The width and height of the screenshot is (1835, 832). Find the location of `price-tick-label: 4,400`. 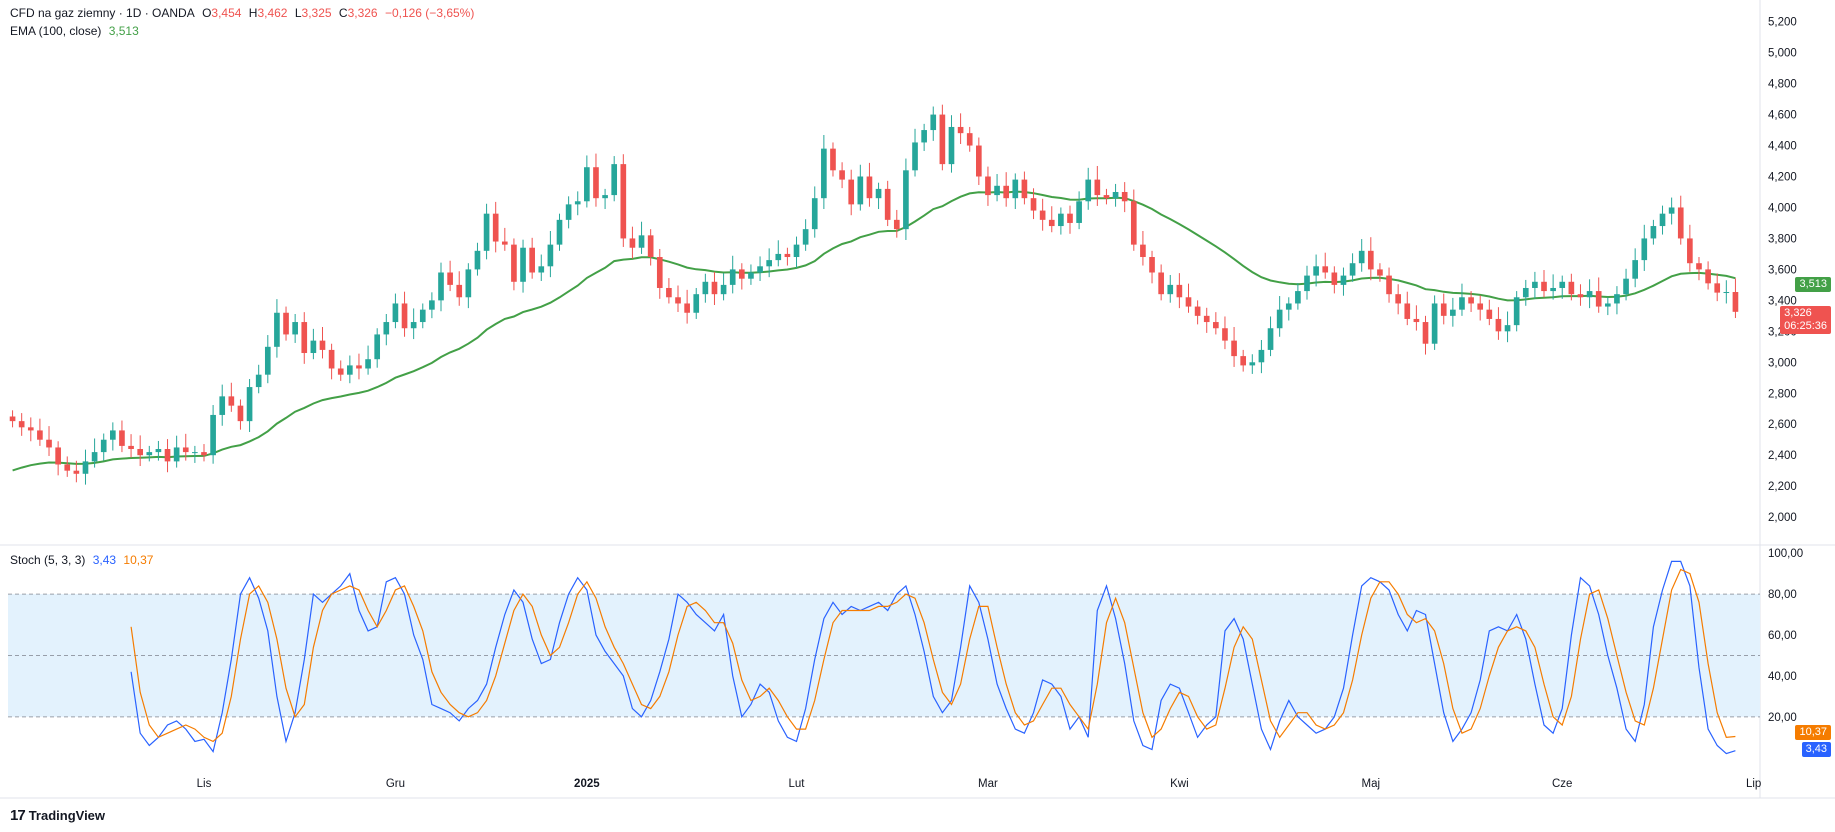

price-tick-label: 4,400 is located at coordinates (1782, 147).